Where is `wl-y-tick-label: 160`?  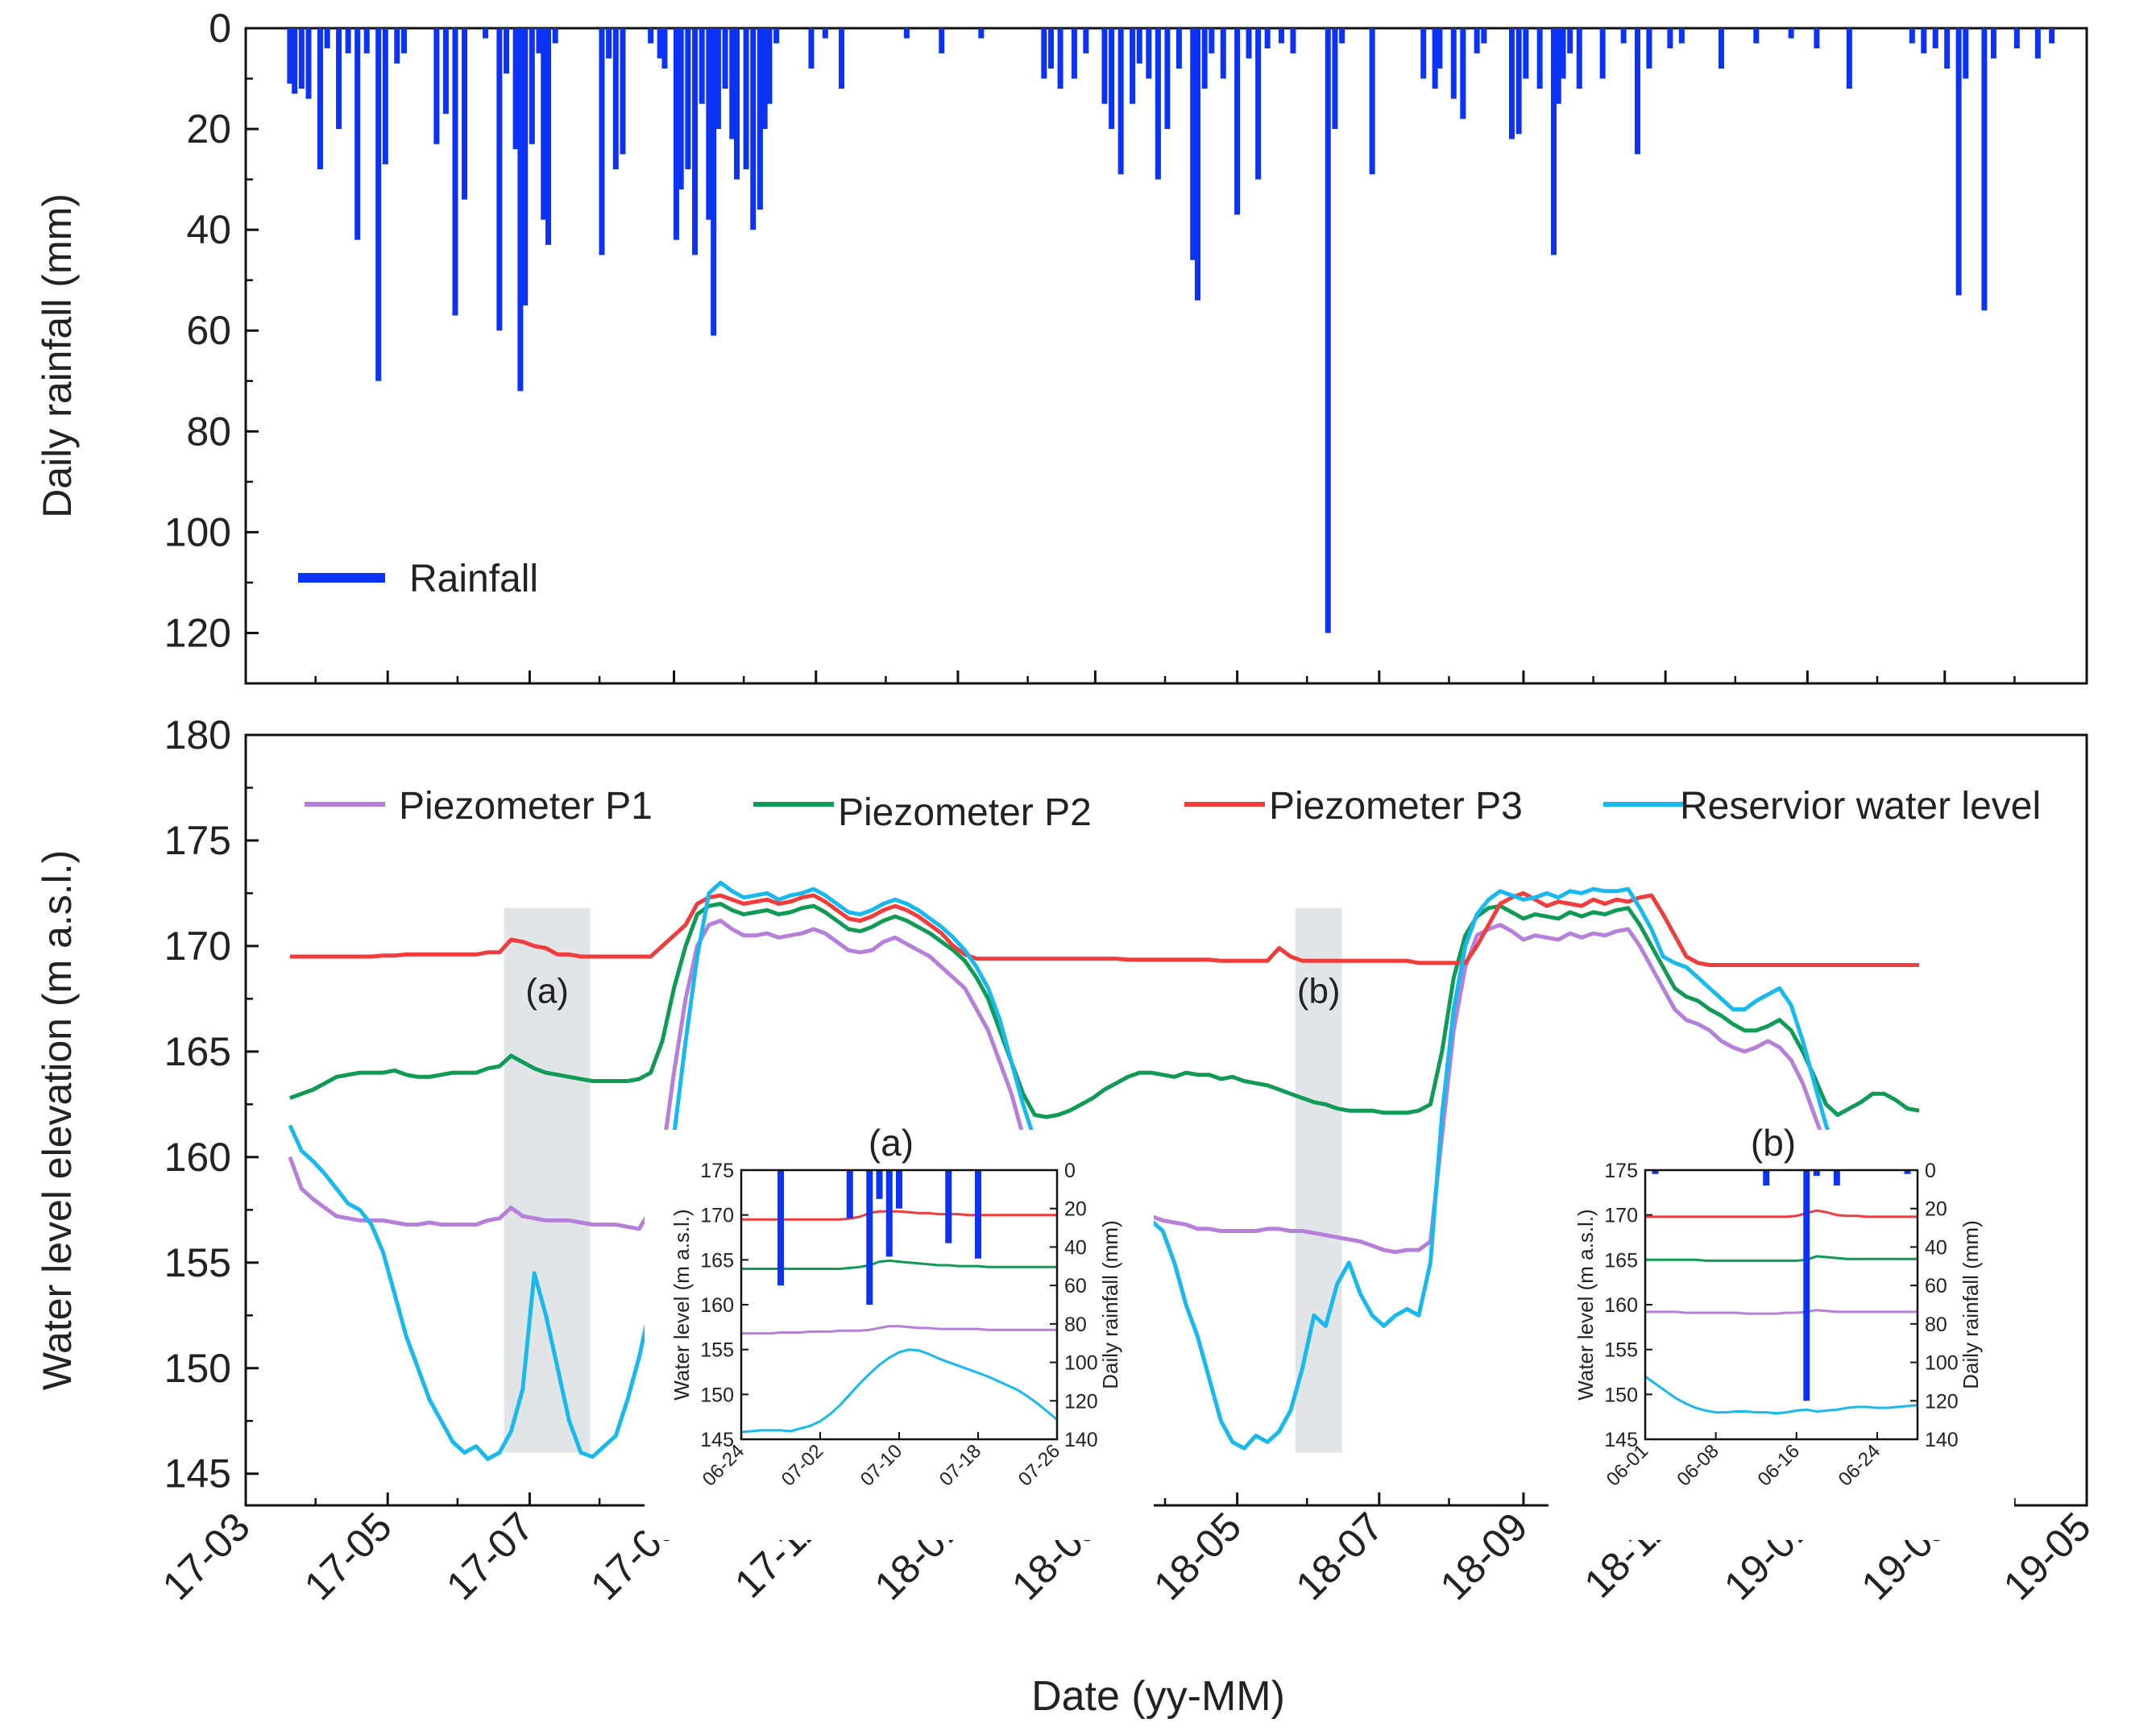 wl-y-tick-label: 160 is located at coordinates (198, 1157).